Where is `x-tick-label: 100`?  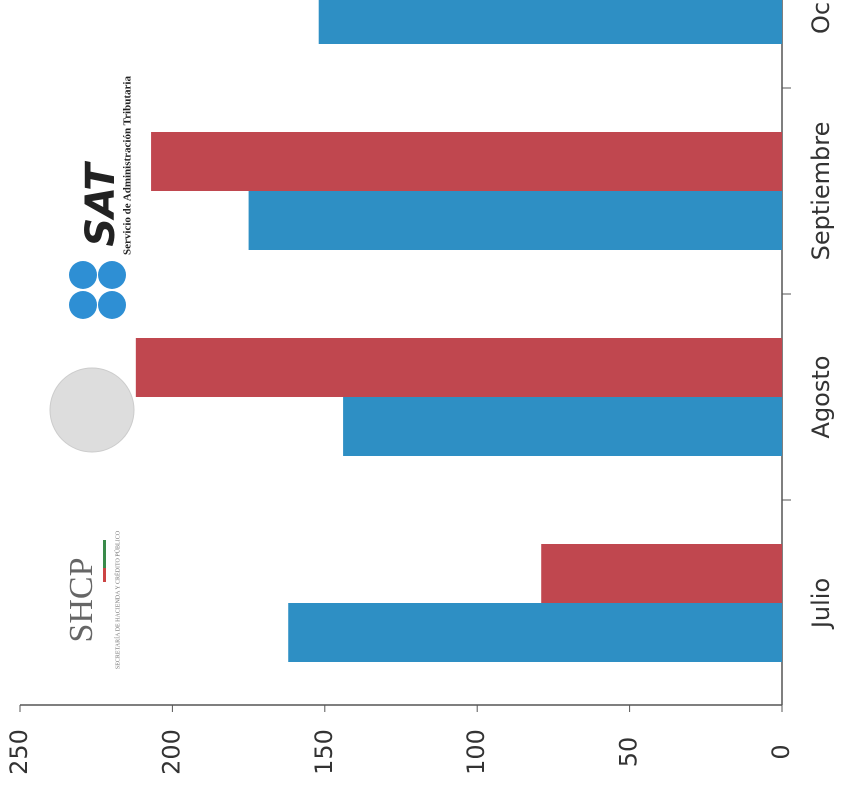 x-tick-label: 100 is located at coordinates (476, 752).